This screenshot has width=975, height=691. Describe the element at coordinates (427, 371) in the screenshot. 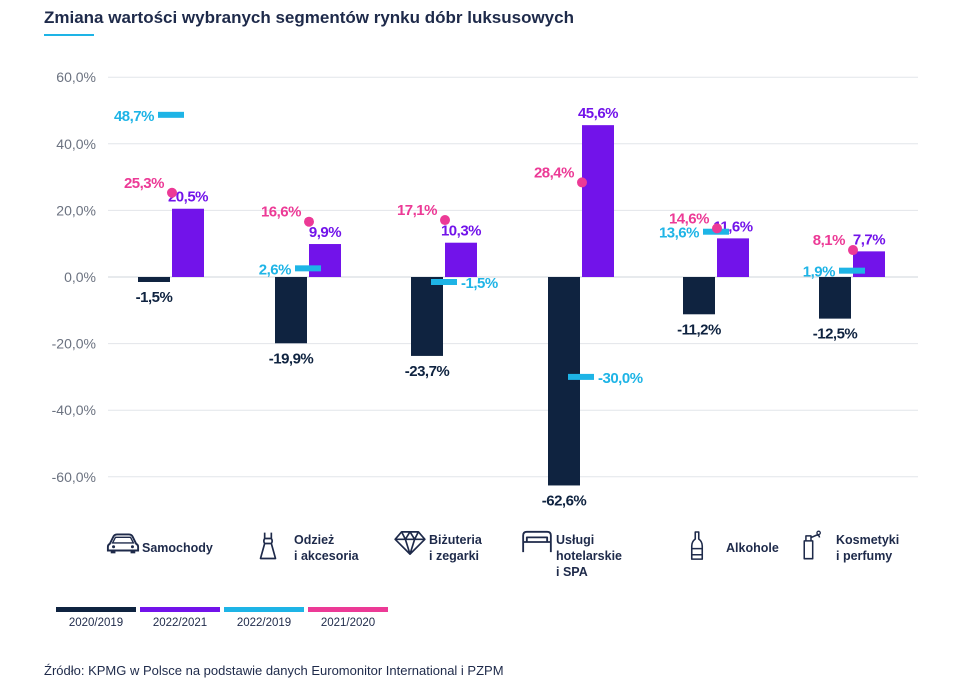

I see `label-2020-2019: -23,7%` at that location.